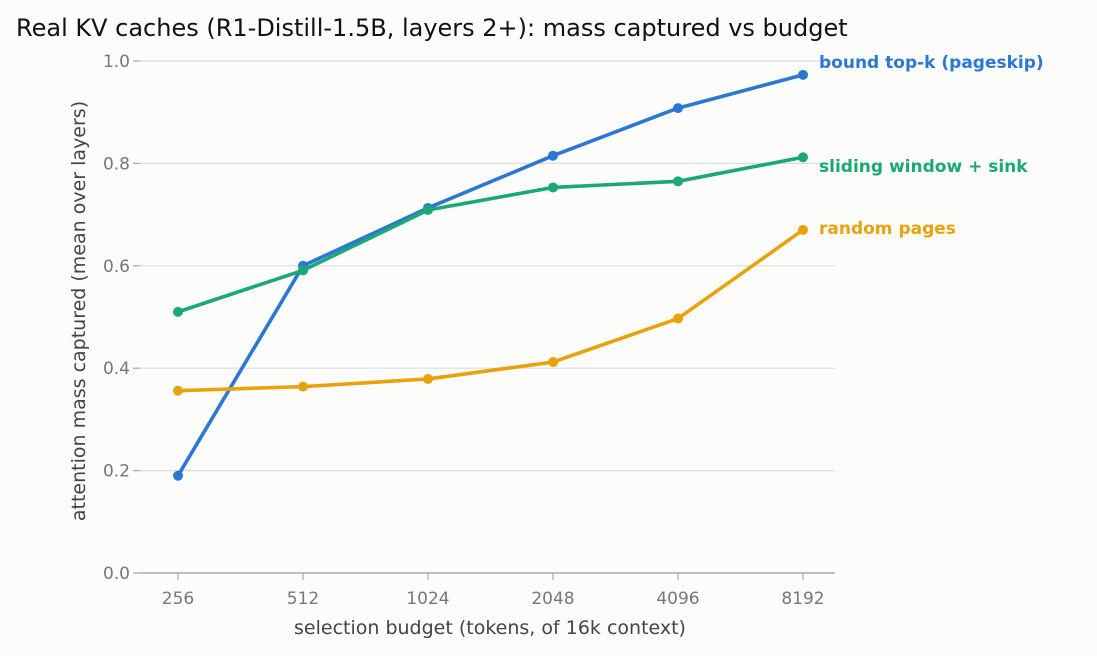 The height and width of the screenshot is (656, 1097). Describe the element at coordinates (427, 599) in the screenshot. I see `x-tick-label: 1024` at that location.